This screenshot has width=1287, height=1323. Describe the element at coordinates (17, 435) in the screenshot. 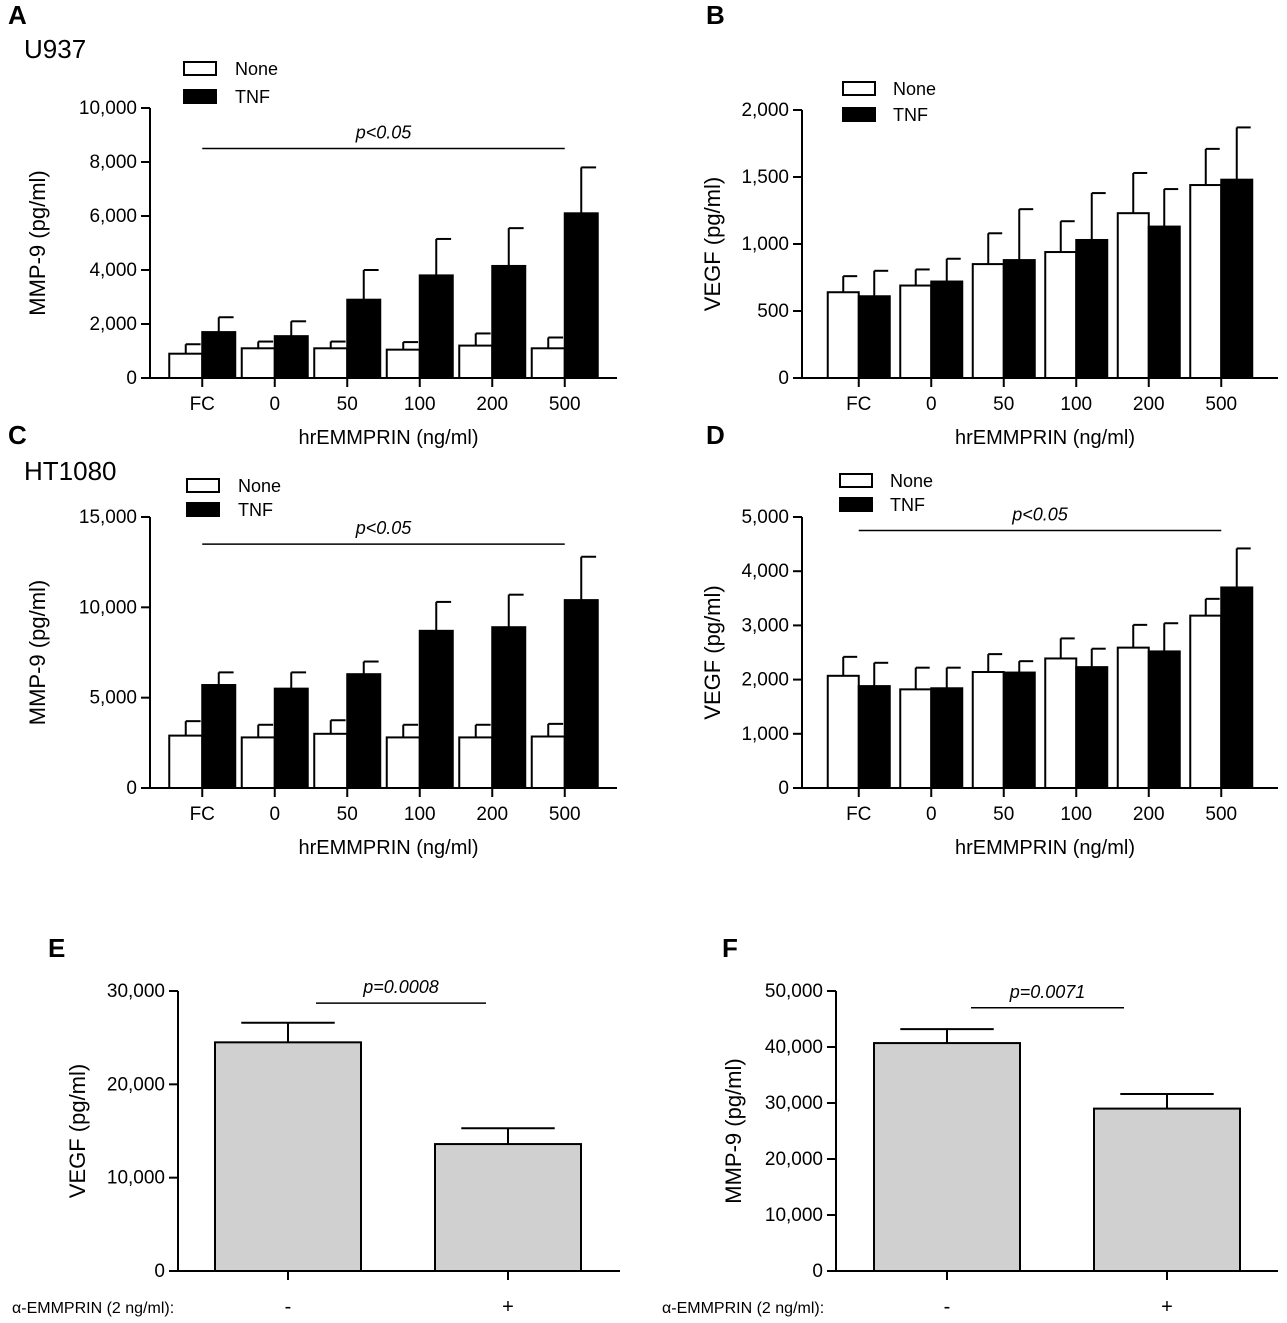

I see `panel-letter: C` at that location.